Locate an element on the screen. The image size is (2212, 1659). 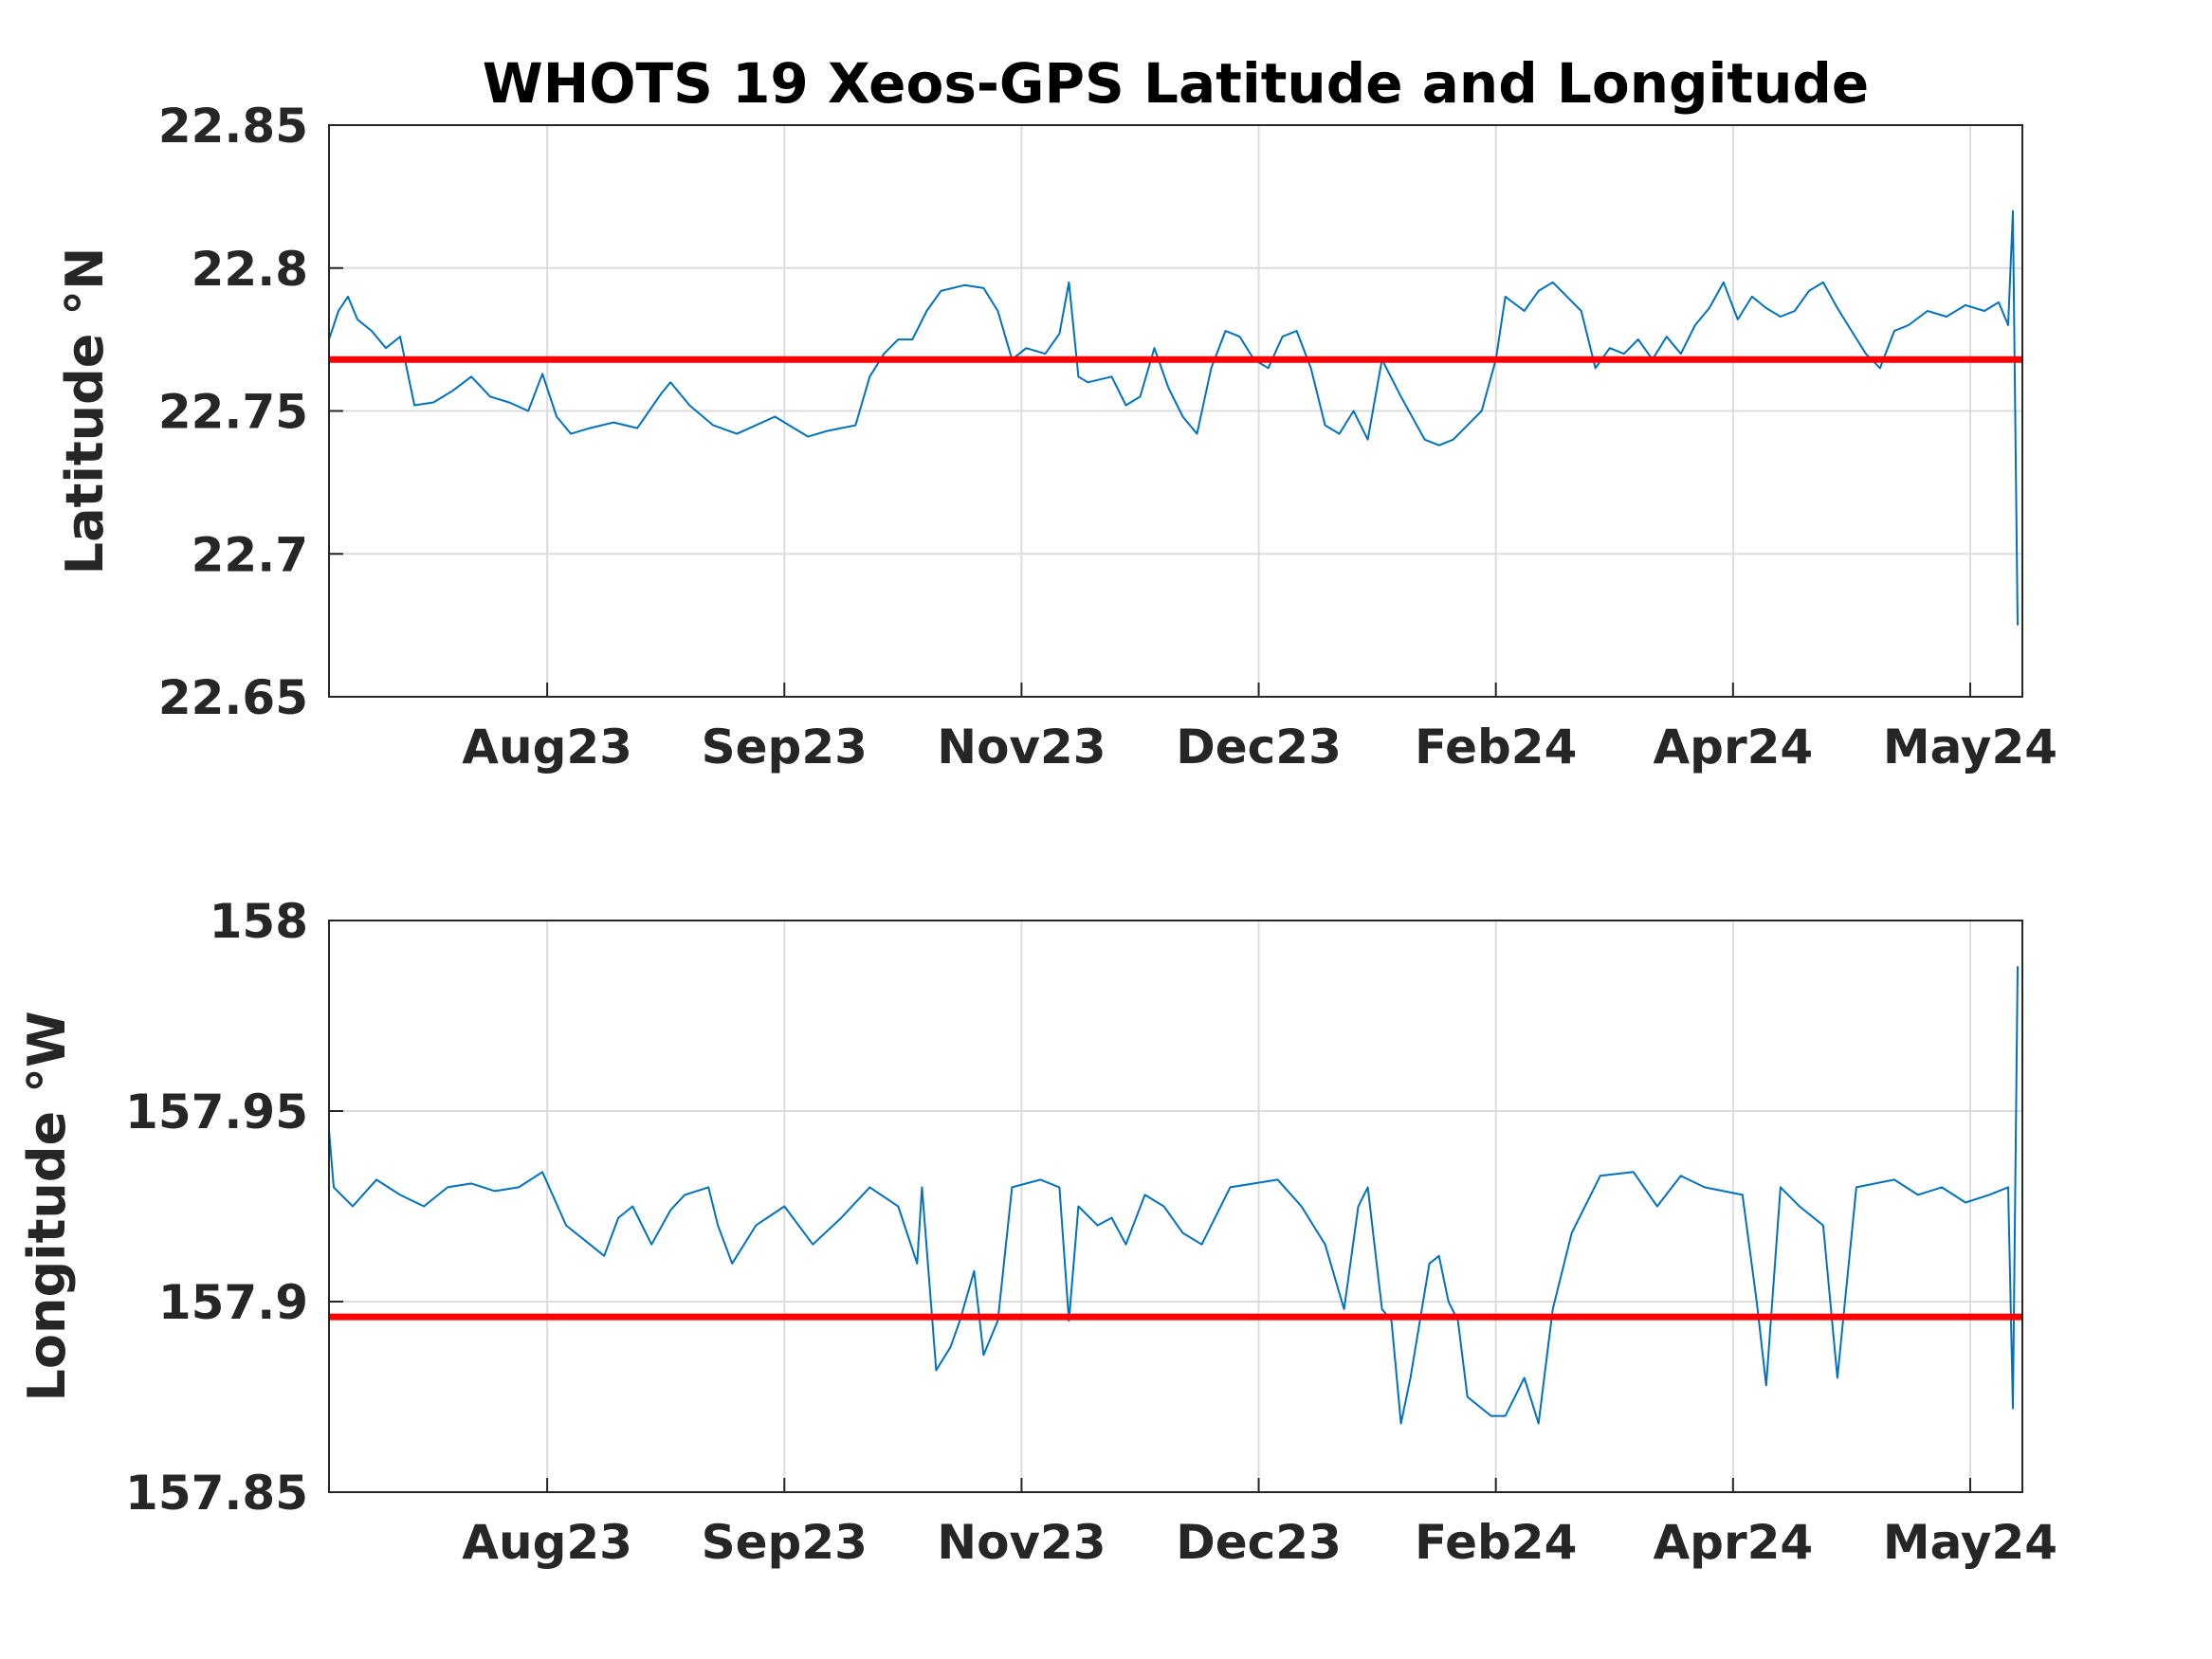
y-tick-label: 22.8 is located at coordinates (250, 269).